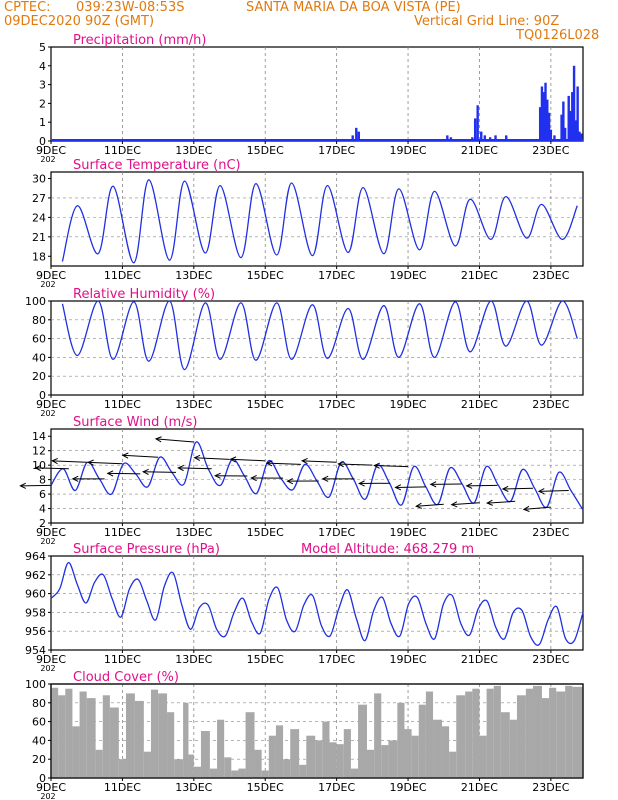  I want to click on precip-xtick-label: 9DEC, so click(51, 150).